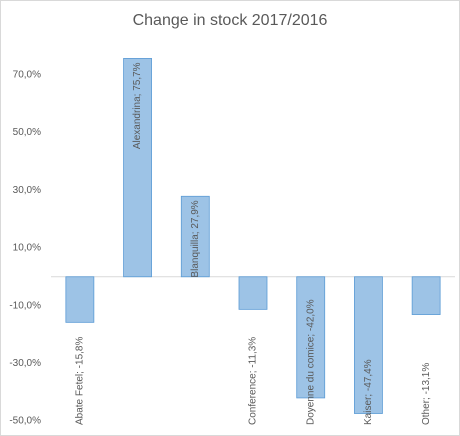 The image size is (460, 436). What do you see at coordinates (25, 363) in the screenshot?
I see `y-tick-label: -30,0%` at bounding box center [25, 363].